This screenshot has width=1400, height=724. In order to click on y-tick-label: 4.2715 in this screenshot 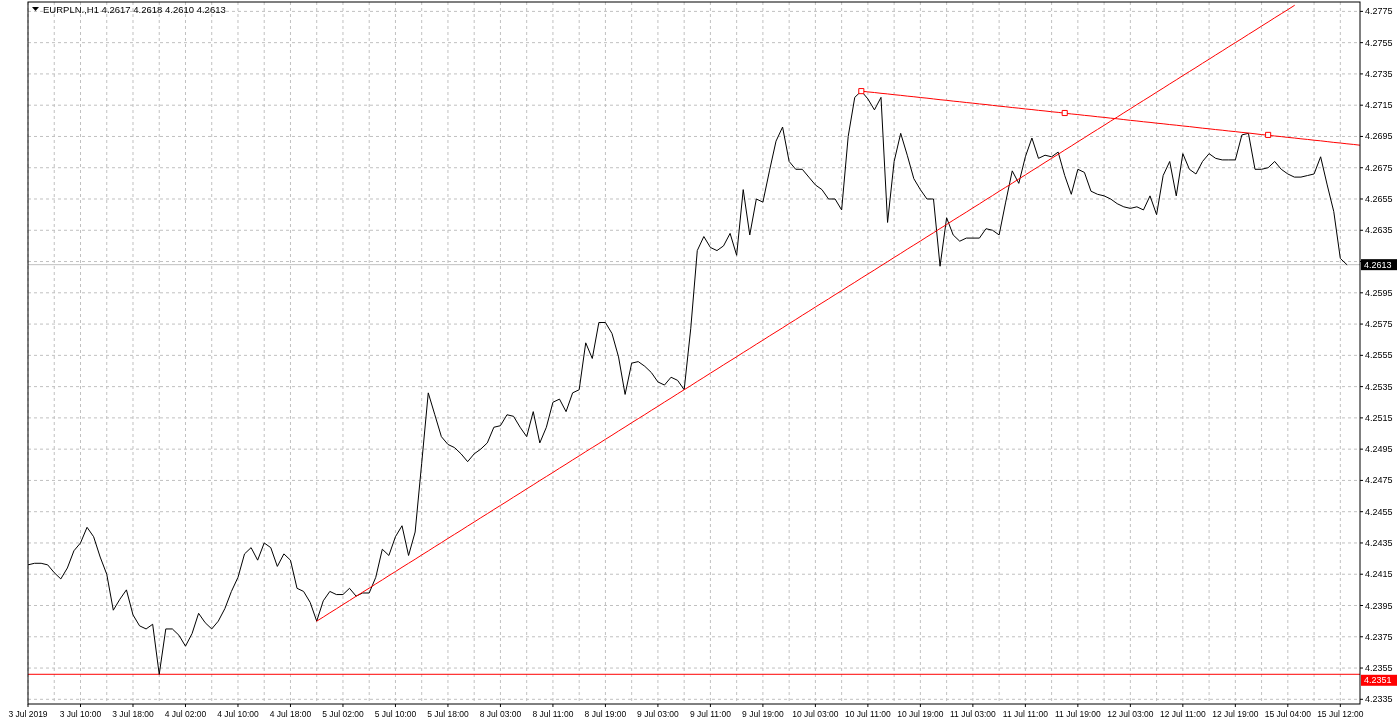, I will do `click(1379, 105)`.